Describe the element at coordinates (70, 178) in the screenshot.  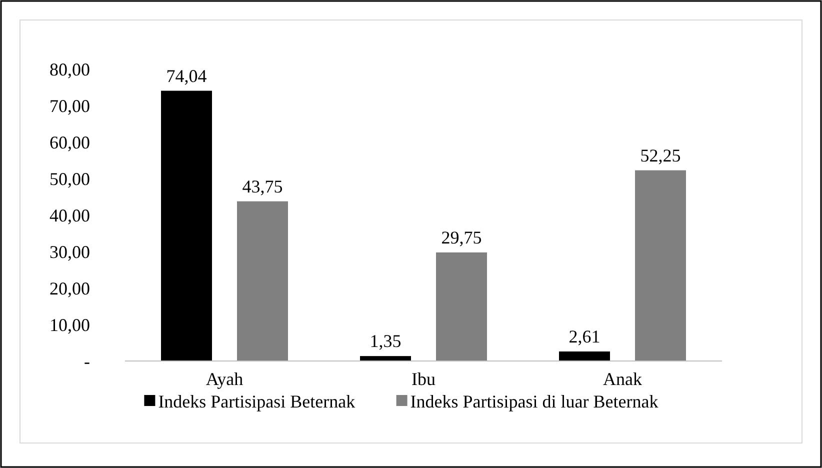
I see `y-tick-label: 50,00` at that location.